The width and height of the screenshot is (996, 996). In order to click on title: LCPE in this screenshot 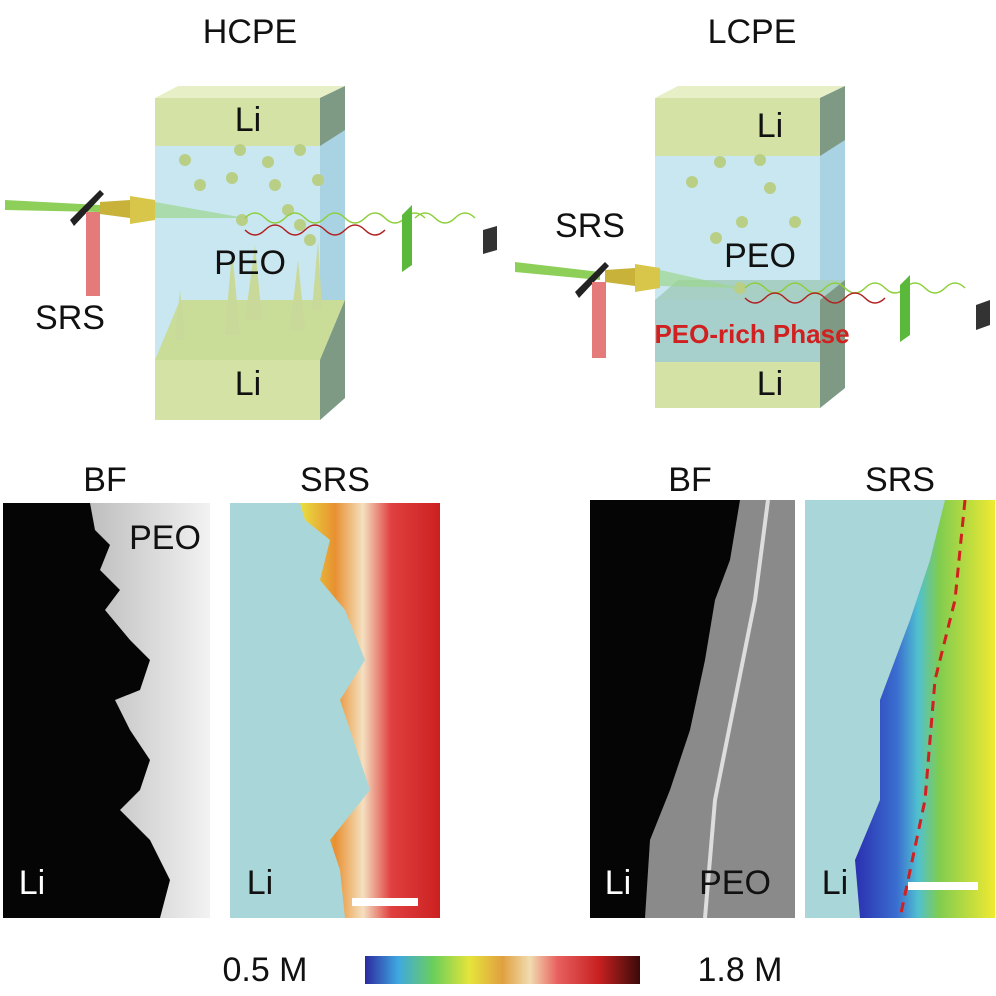, I will do `click(752, 32)`.